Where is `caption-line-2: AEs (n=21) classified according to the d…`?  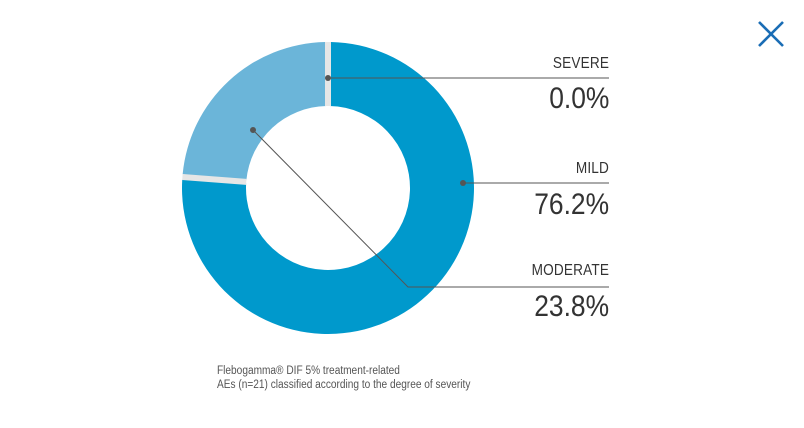 caption-line-2: AEs (n=21) classified according to the d… is located at coordinates (344, 385).